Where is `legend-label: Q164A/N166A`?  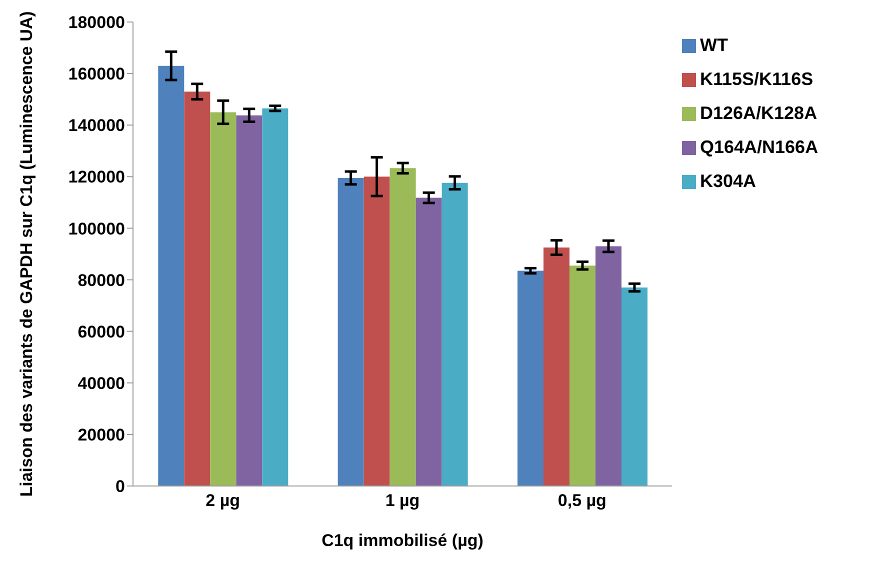
legend-label: Q164A/N166A is located at coordinates (759, 147).